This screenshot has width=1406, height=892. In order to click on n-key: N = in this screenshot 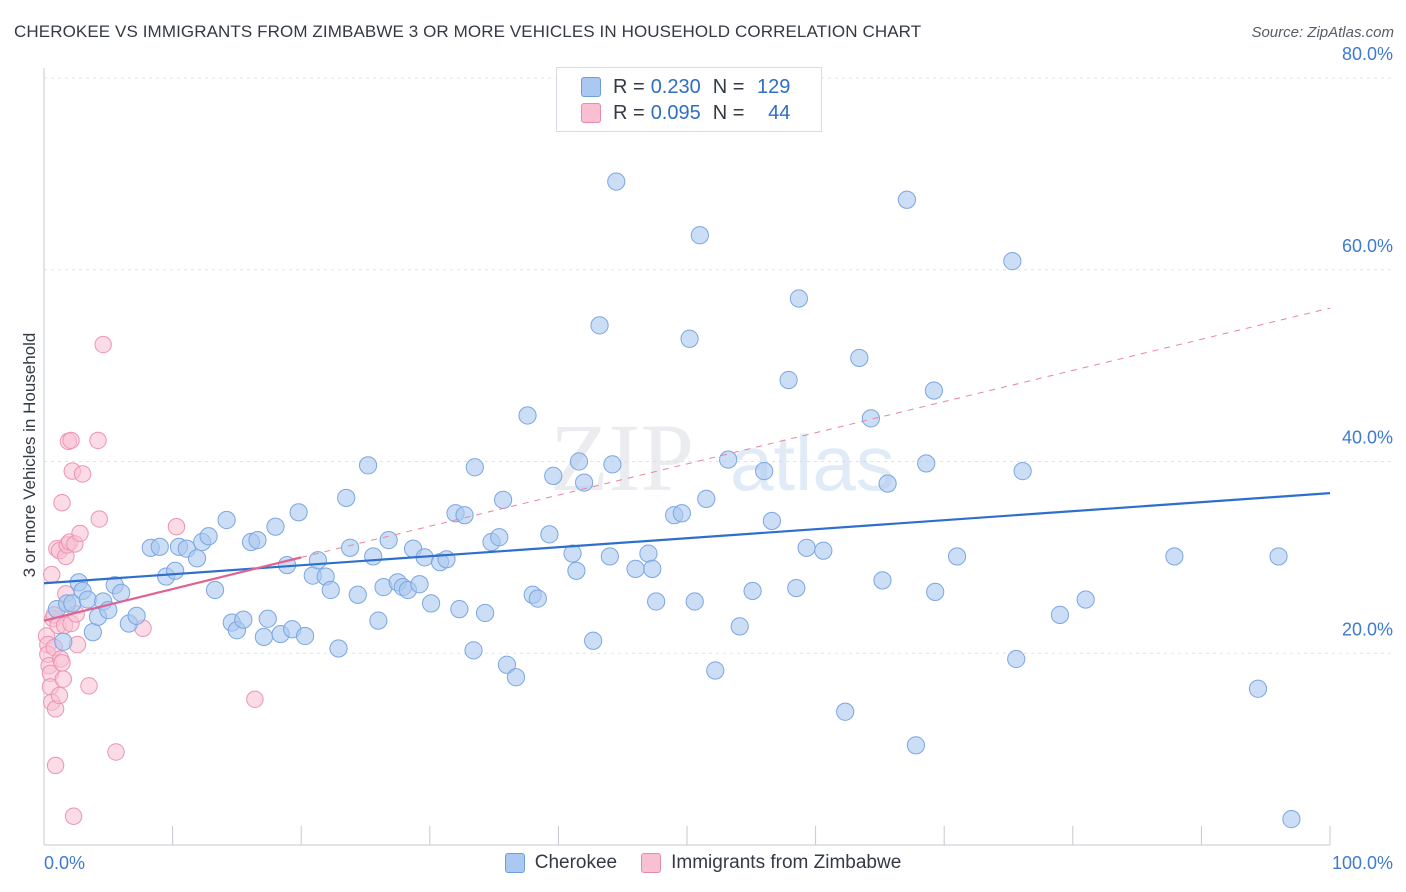, I will do `click(728, 86)`.